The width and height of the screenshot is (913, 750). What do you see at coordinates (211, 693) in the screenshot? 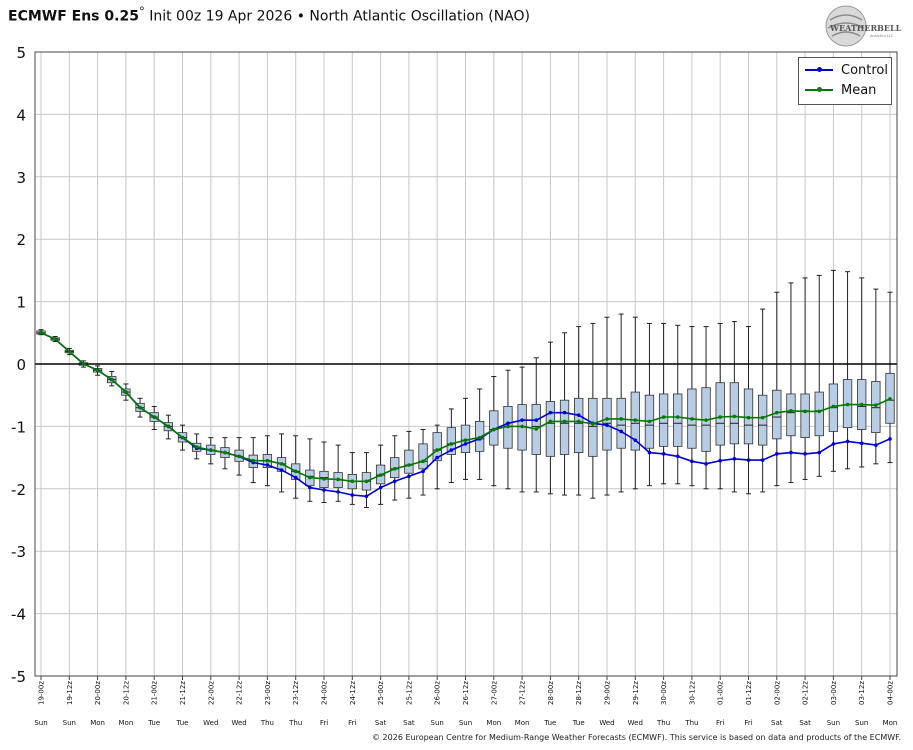
I see `x-tick-label: 22-00z` at bounding box center [211, 693].